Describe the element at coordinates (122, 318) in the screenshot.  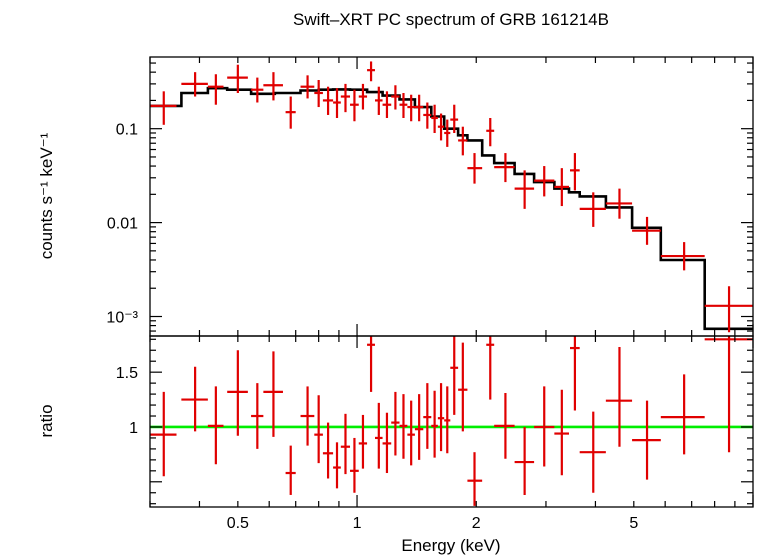
I see `y-tick-label-spectrum: 10⁻³` at that location.